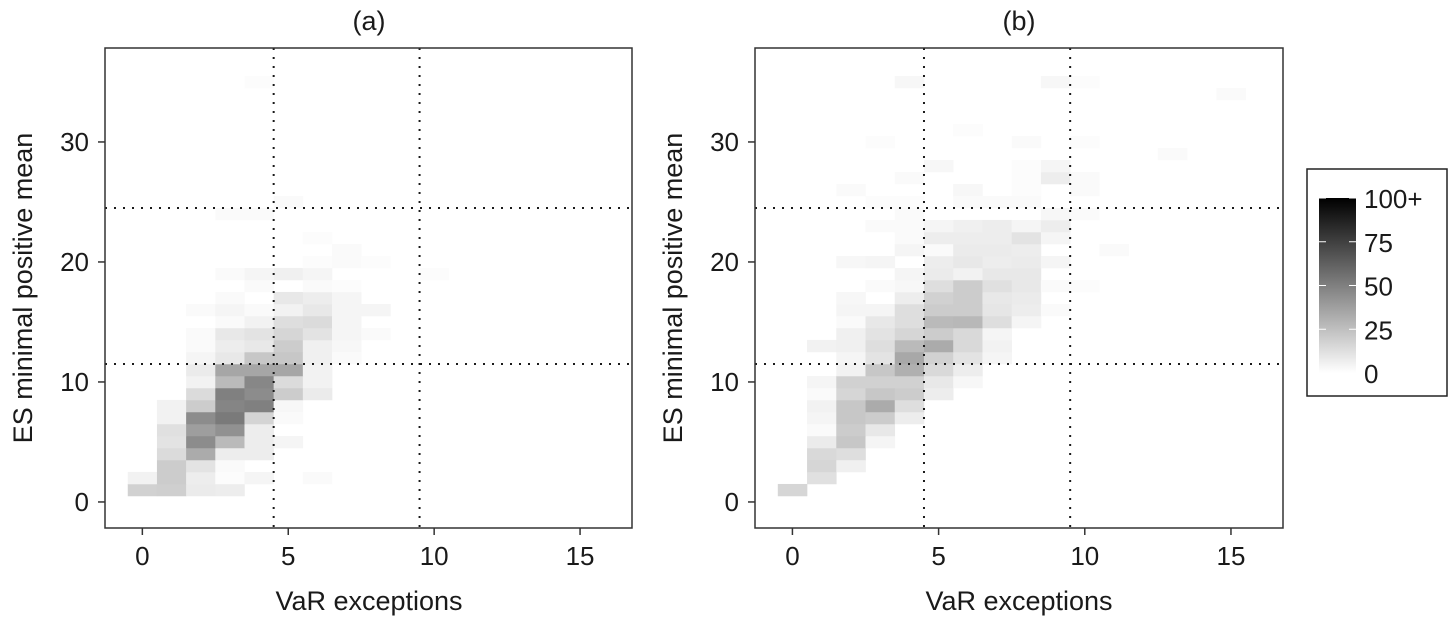  I want to click on legend-tick-label: 0, so click(1371, 374).